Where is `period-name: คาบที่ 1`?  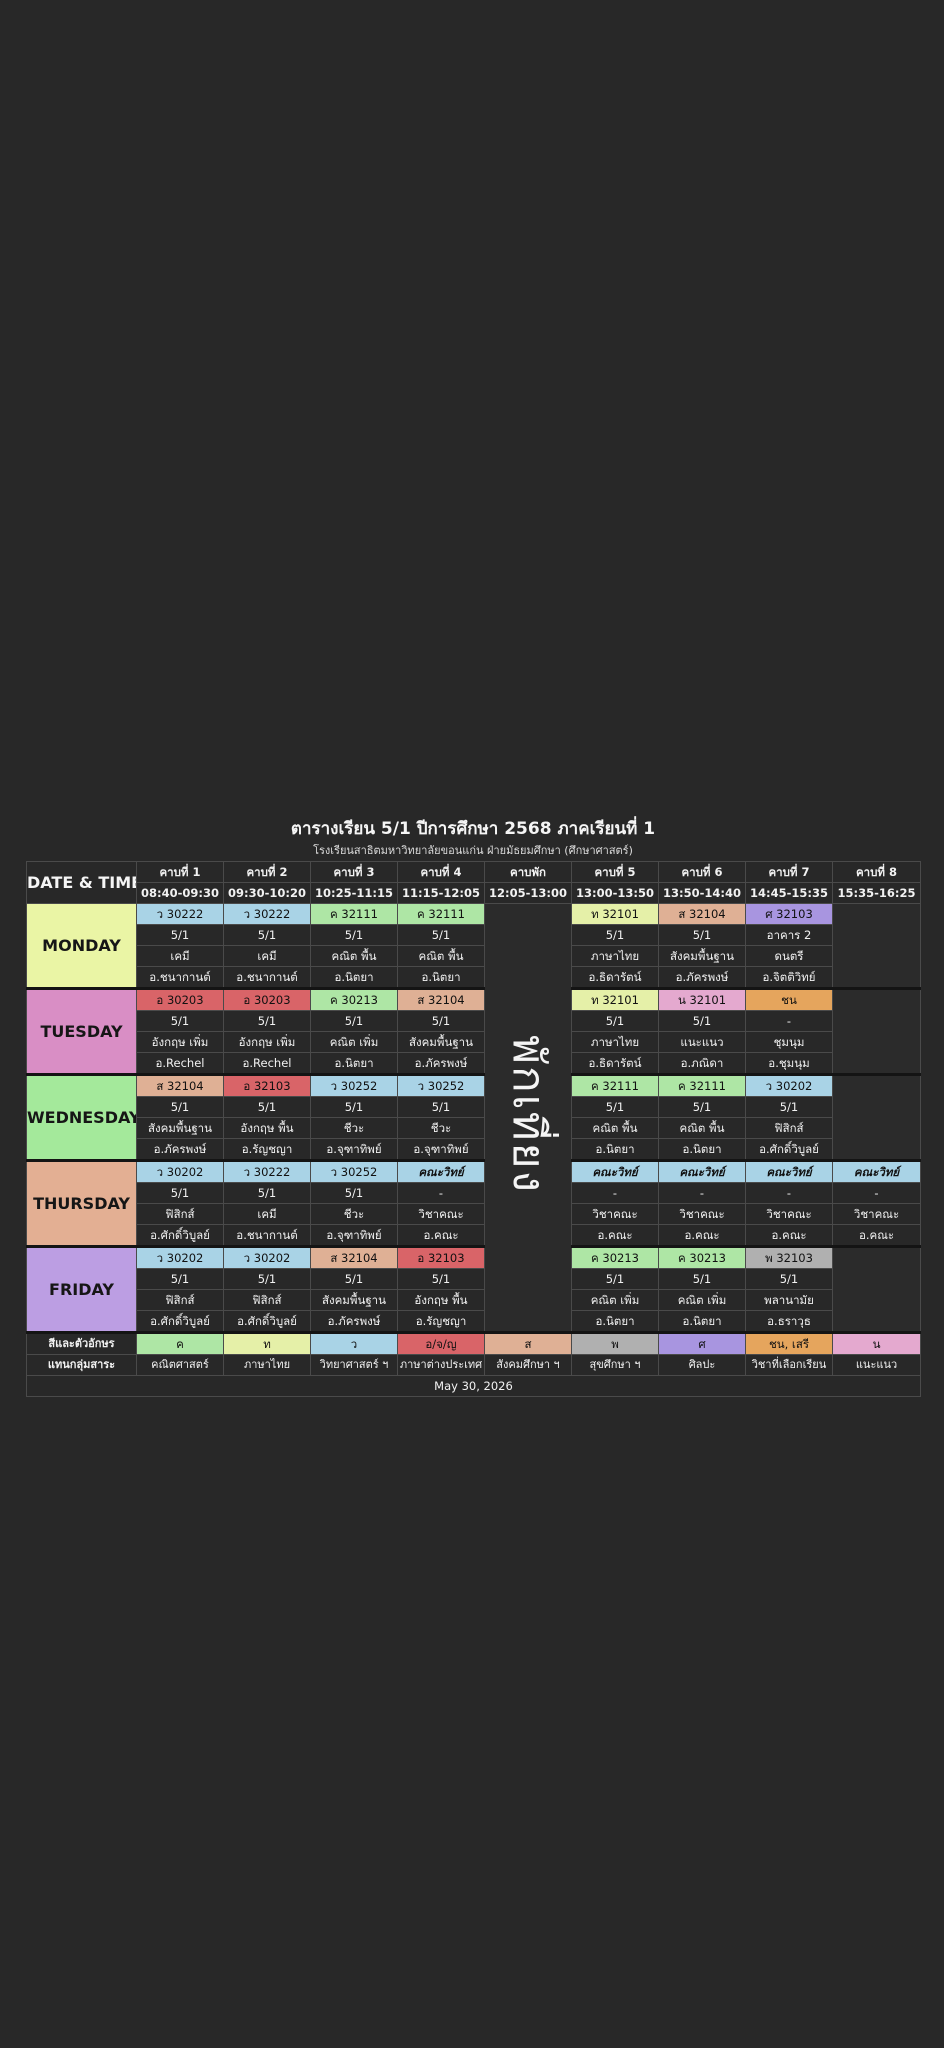 period-name: คาบที่ 1 is located at coordinates (180, 872).